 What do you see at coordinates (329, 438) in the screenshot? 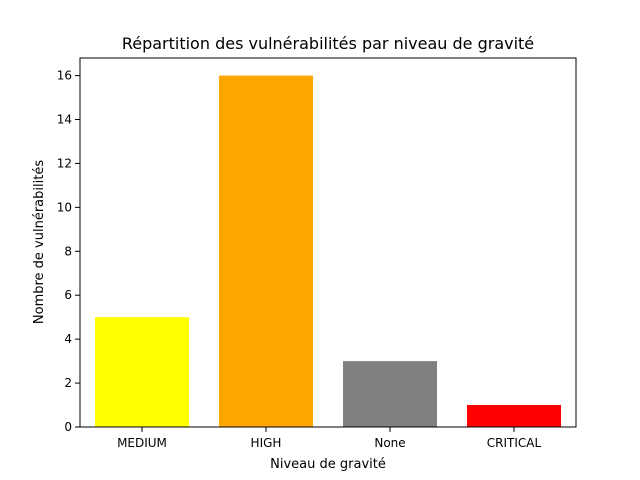
I see `x-axis-ticks: MEDIUM HIGH None CRITICAL` at bounding box center [329, 438].